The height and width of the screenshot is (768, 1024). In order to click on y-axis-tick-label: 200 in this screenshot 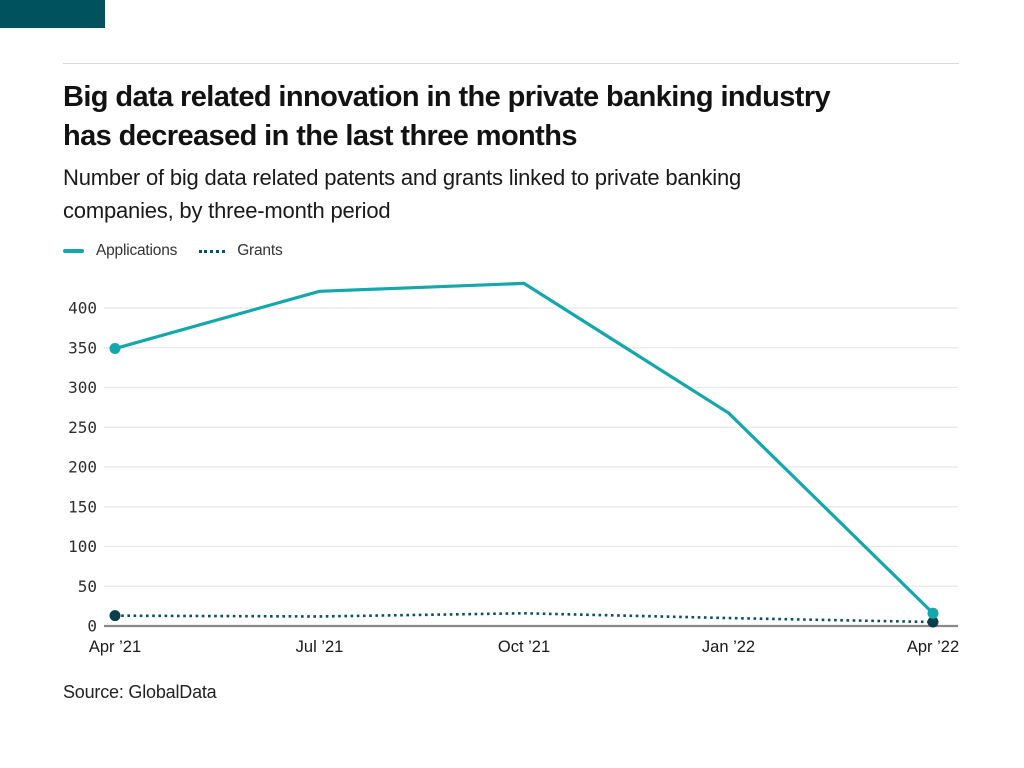, I will do `click(82, 467)`.